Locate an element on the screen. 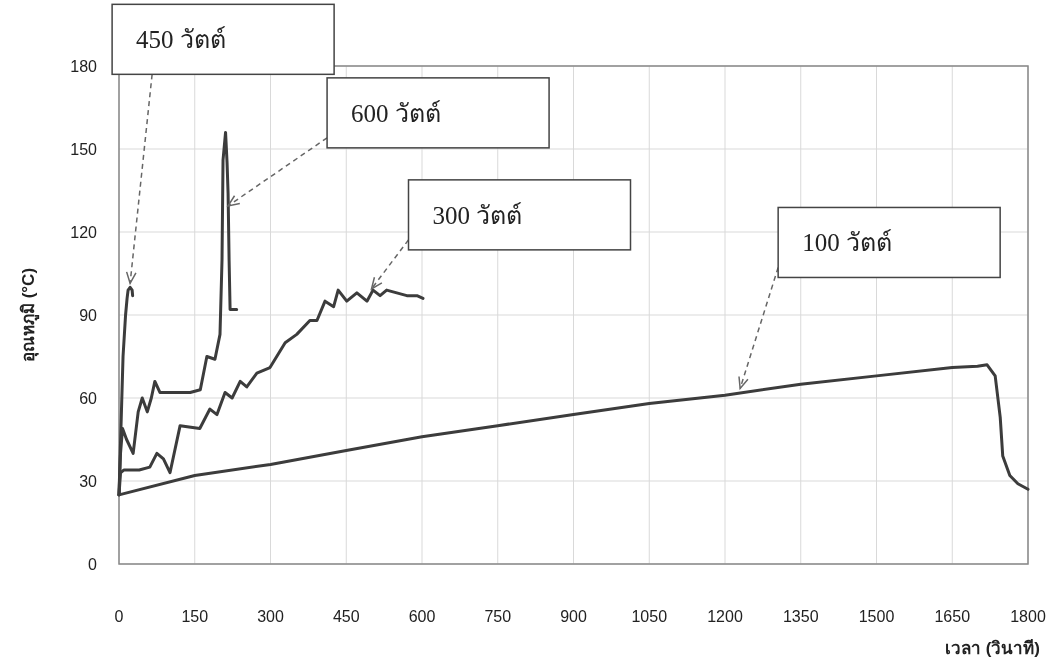 The image size is (1060, 668). x-tick-label: 600 is located at coordinates (422, 616).